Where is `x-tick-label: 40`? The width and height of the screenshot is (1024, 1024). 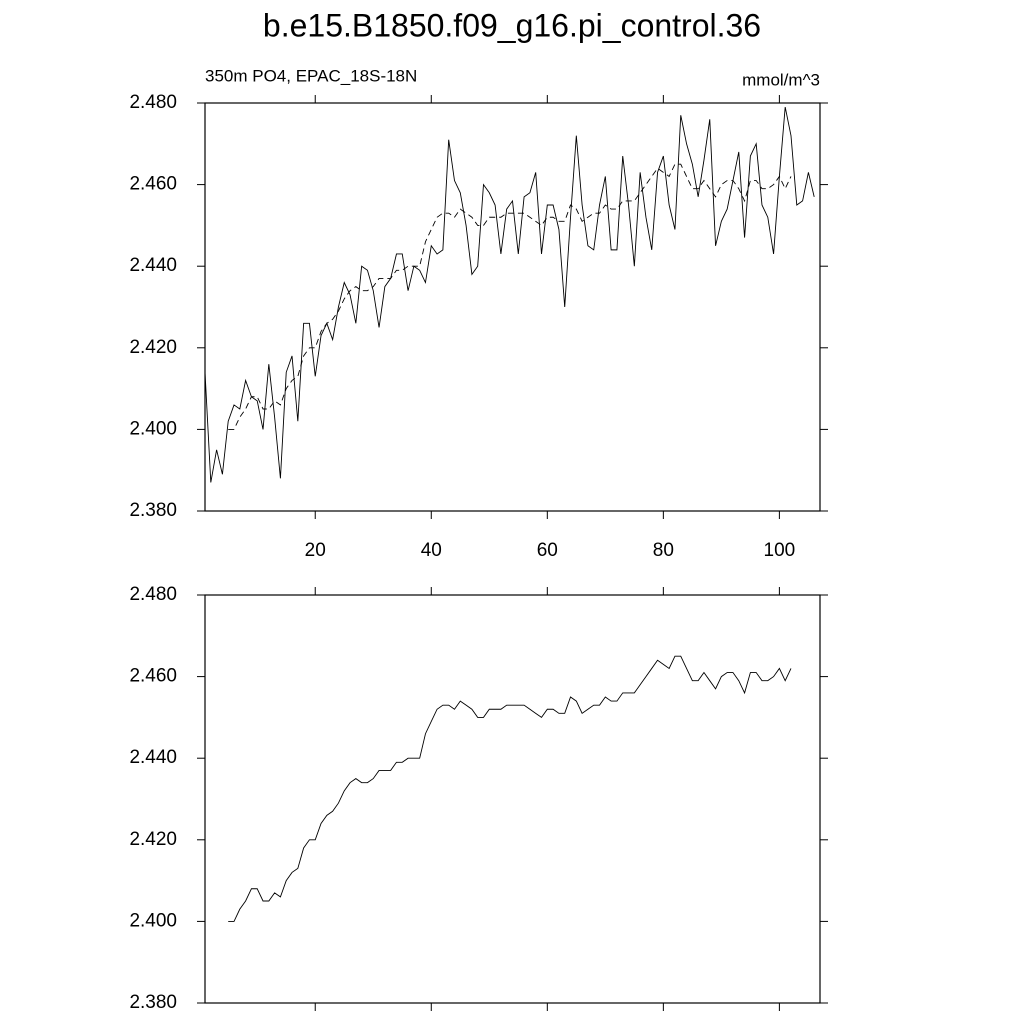 x-tick-label: 40 is located at coordinates (431, 550).